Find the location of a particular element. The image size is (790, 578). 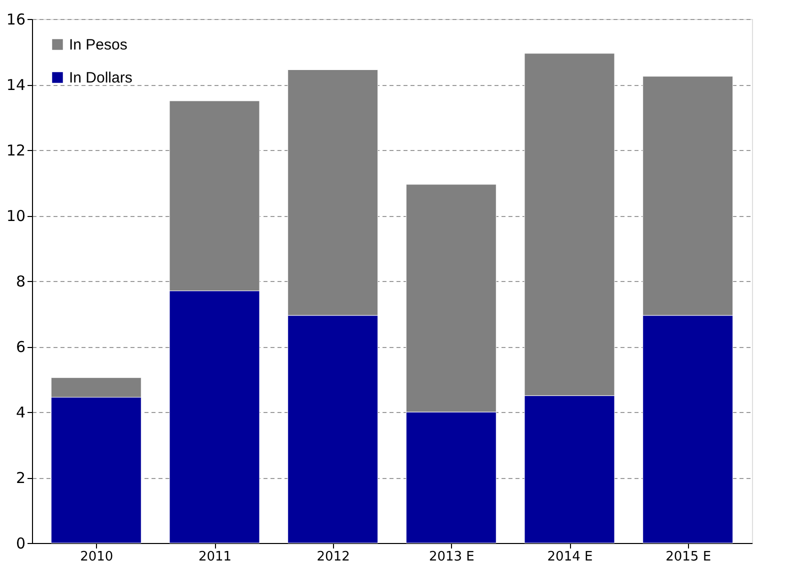

y-tick-label: 16 is located at coordinates (16, 19).